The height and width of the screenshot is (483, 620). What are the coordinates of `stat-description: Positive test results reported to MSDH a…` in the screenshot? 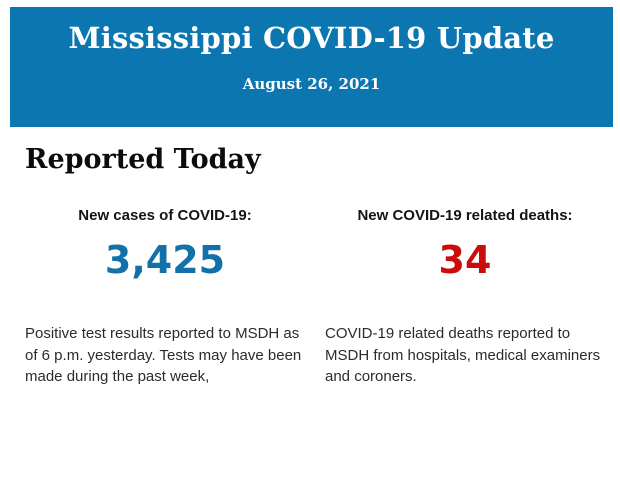 It's located at (163, 355).